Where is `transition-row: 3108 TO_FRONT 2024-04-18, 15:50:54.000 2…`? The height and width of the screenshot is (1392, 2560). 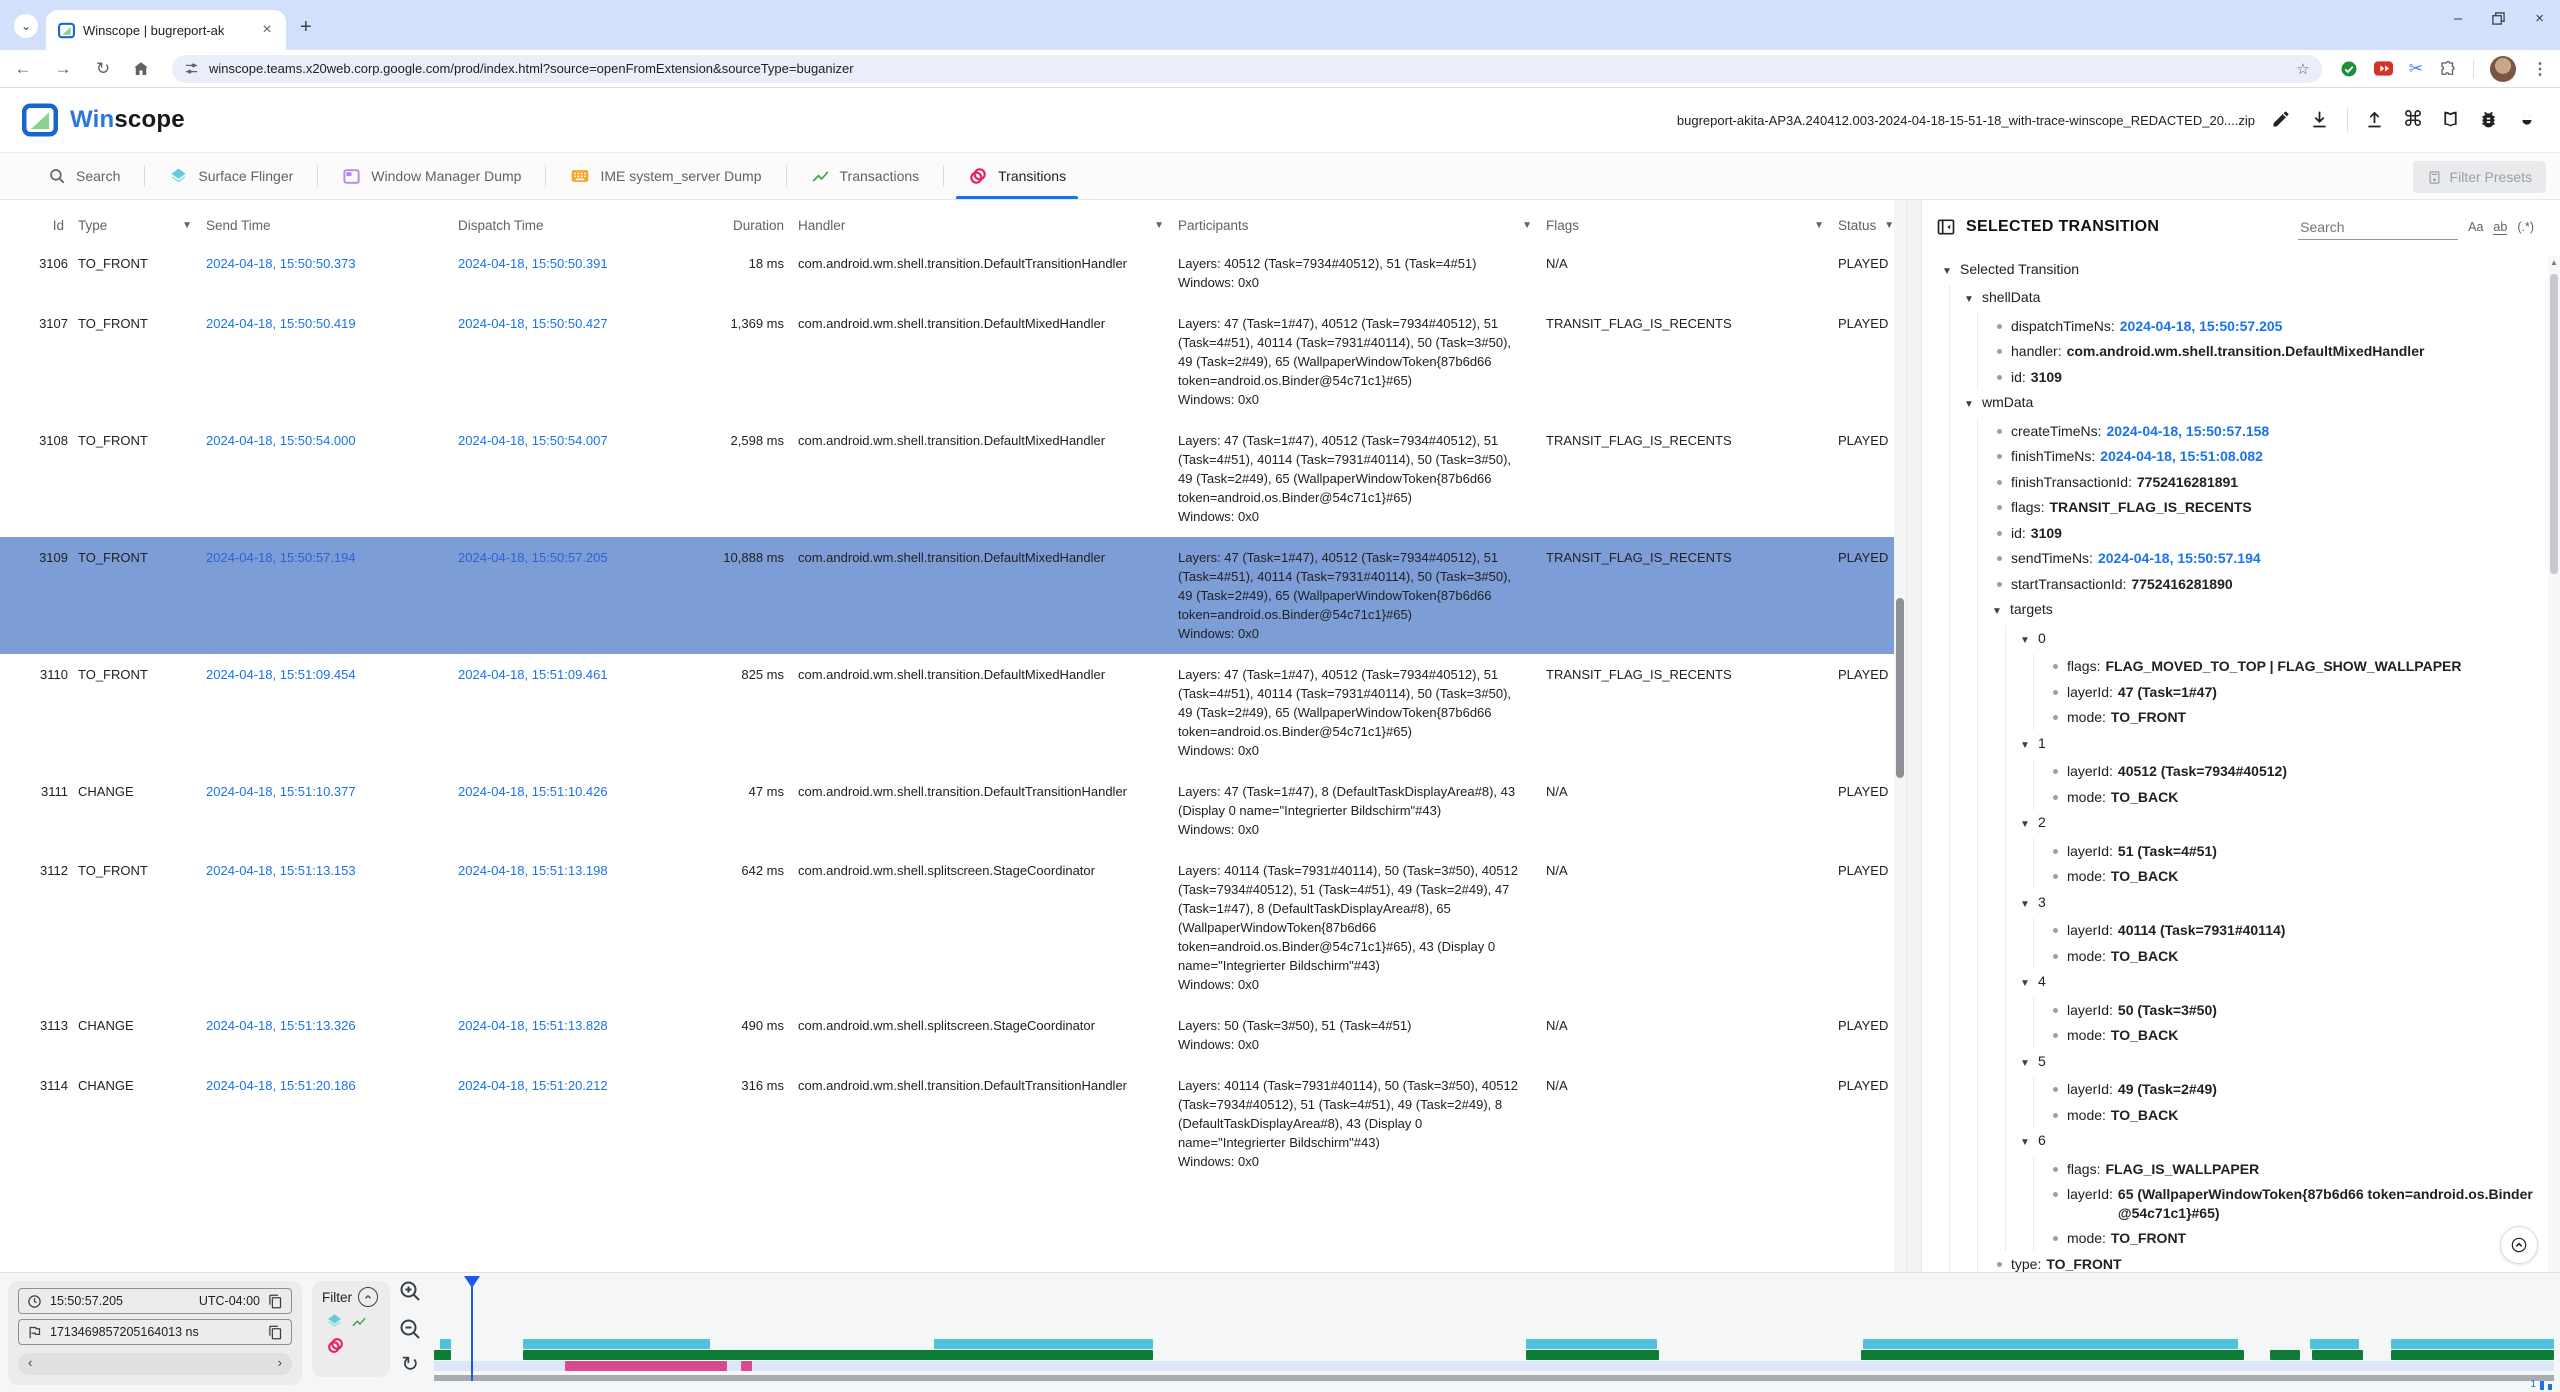 transition-row: 3108 TO_FRONT 2024-04-18, 15:50:54.000 2… is located at coordinates (947, 478).